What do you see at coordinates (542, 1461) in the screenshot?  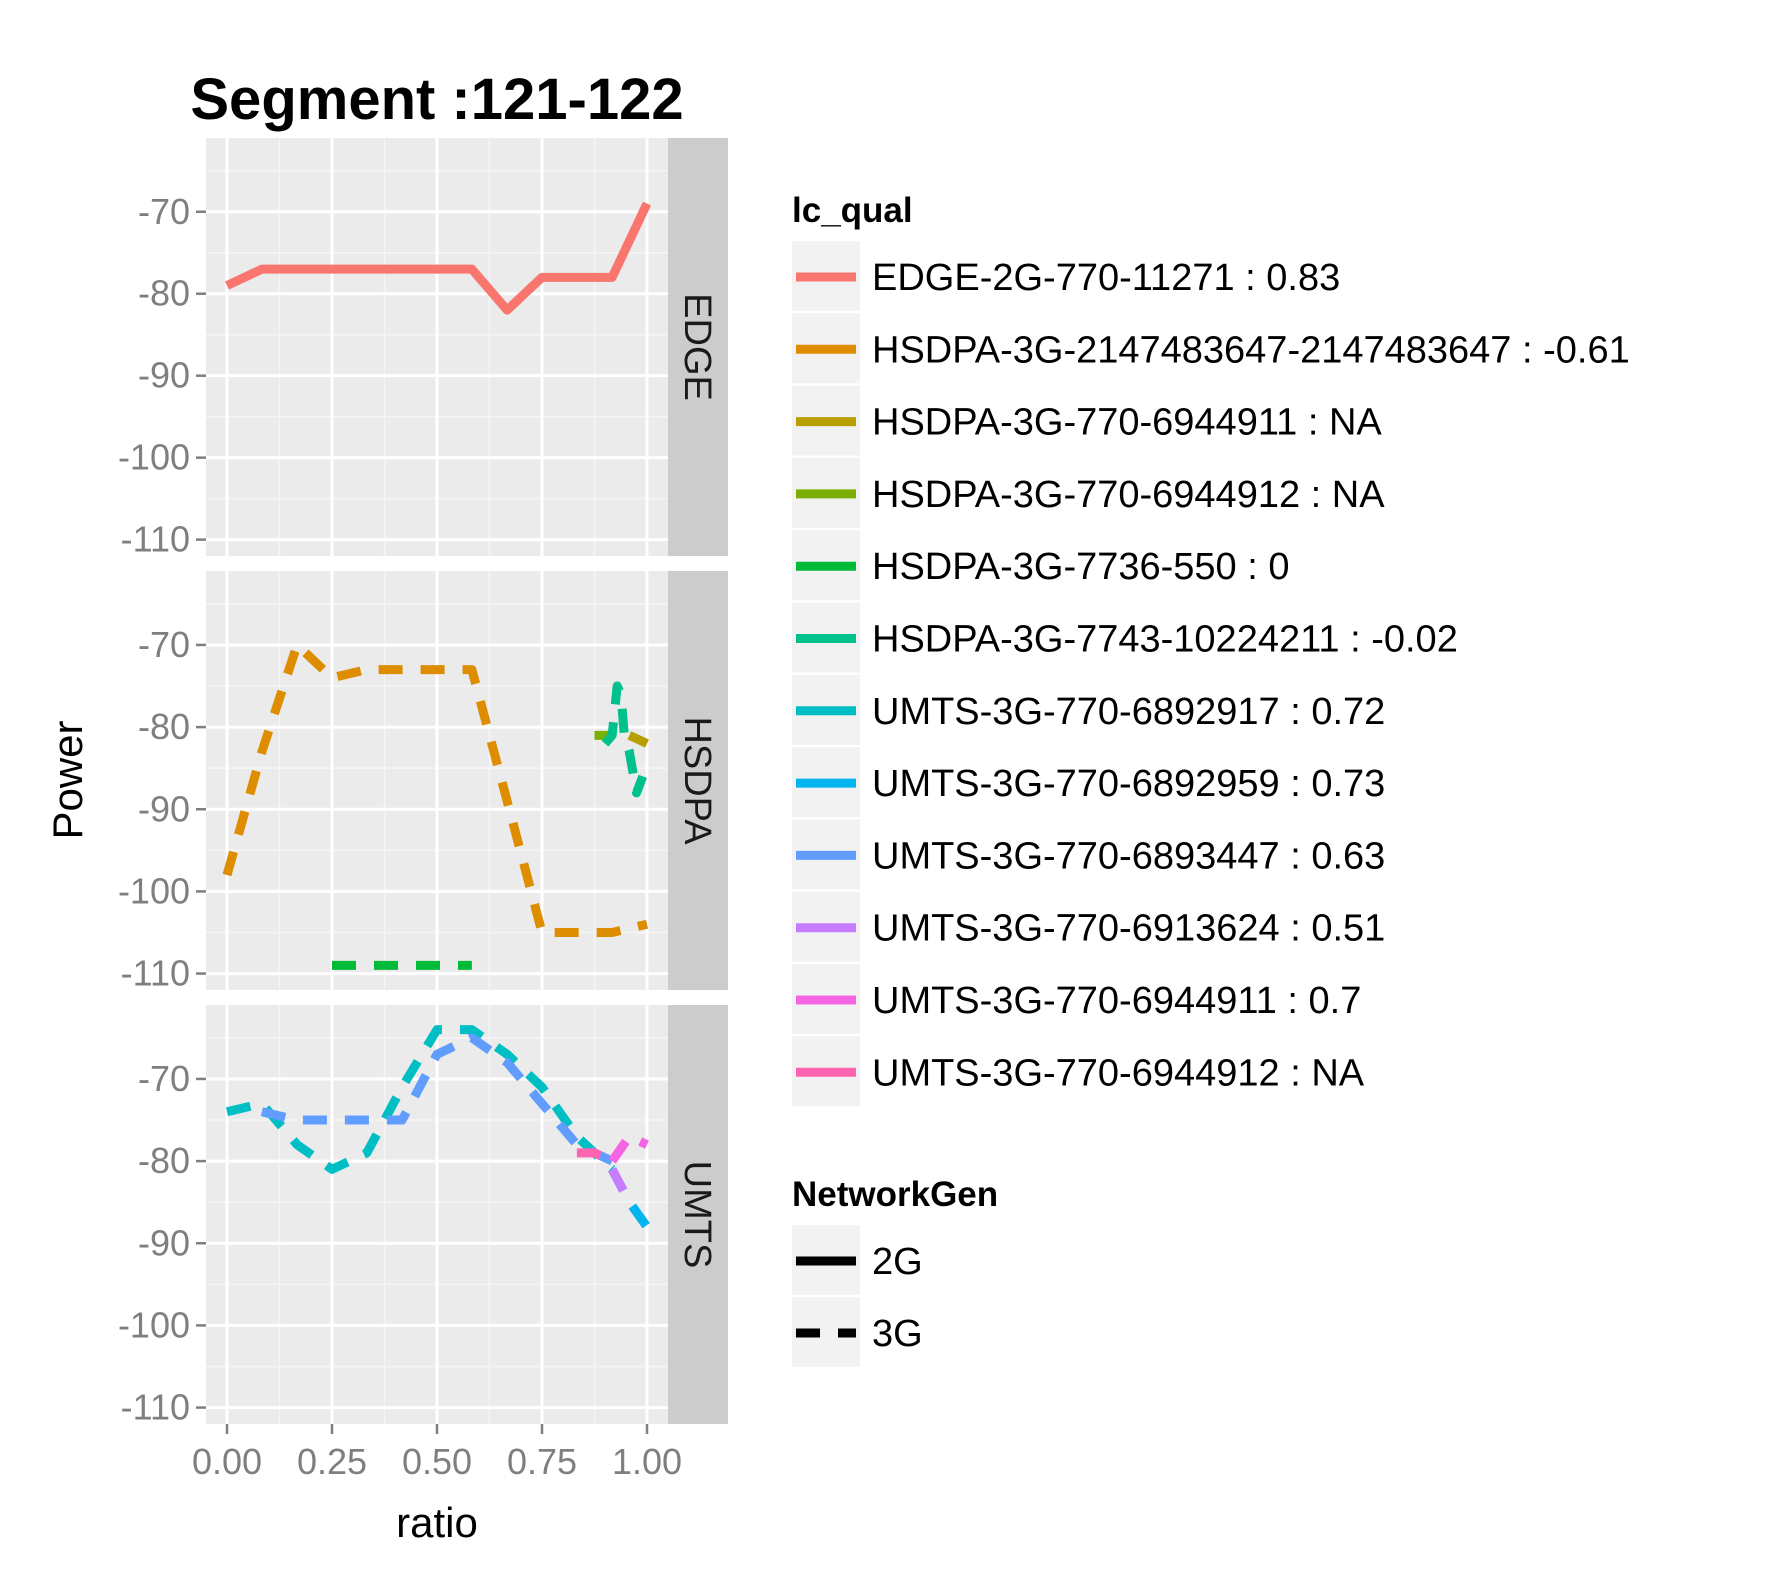 I see `x-tick-label: 0.75` at bounding box center [542, 1461].